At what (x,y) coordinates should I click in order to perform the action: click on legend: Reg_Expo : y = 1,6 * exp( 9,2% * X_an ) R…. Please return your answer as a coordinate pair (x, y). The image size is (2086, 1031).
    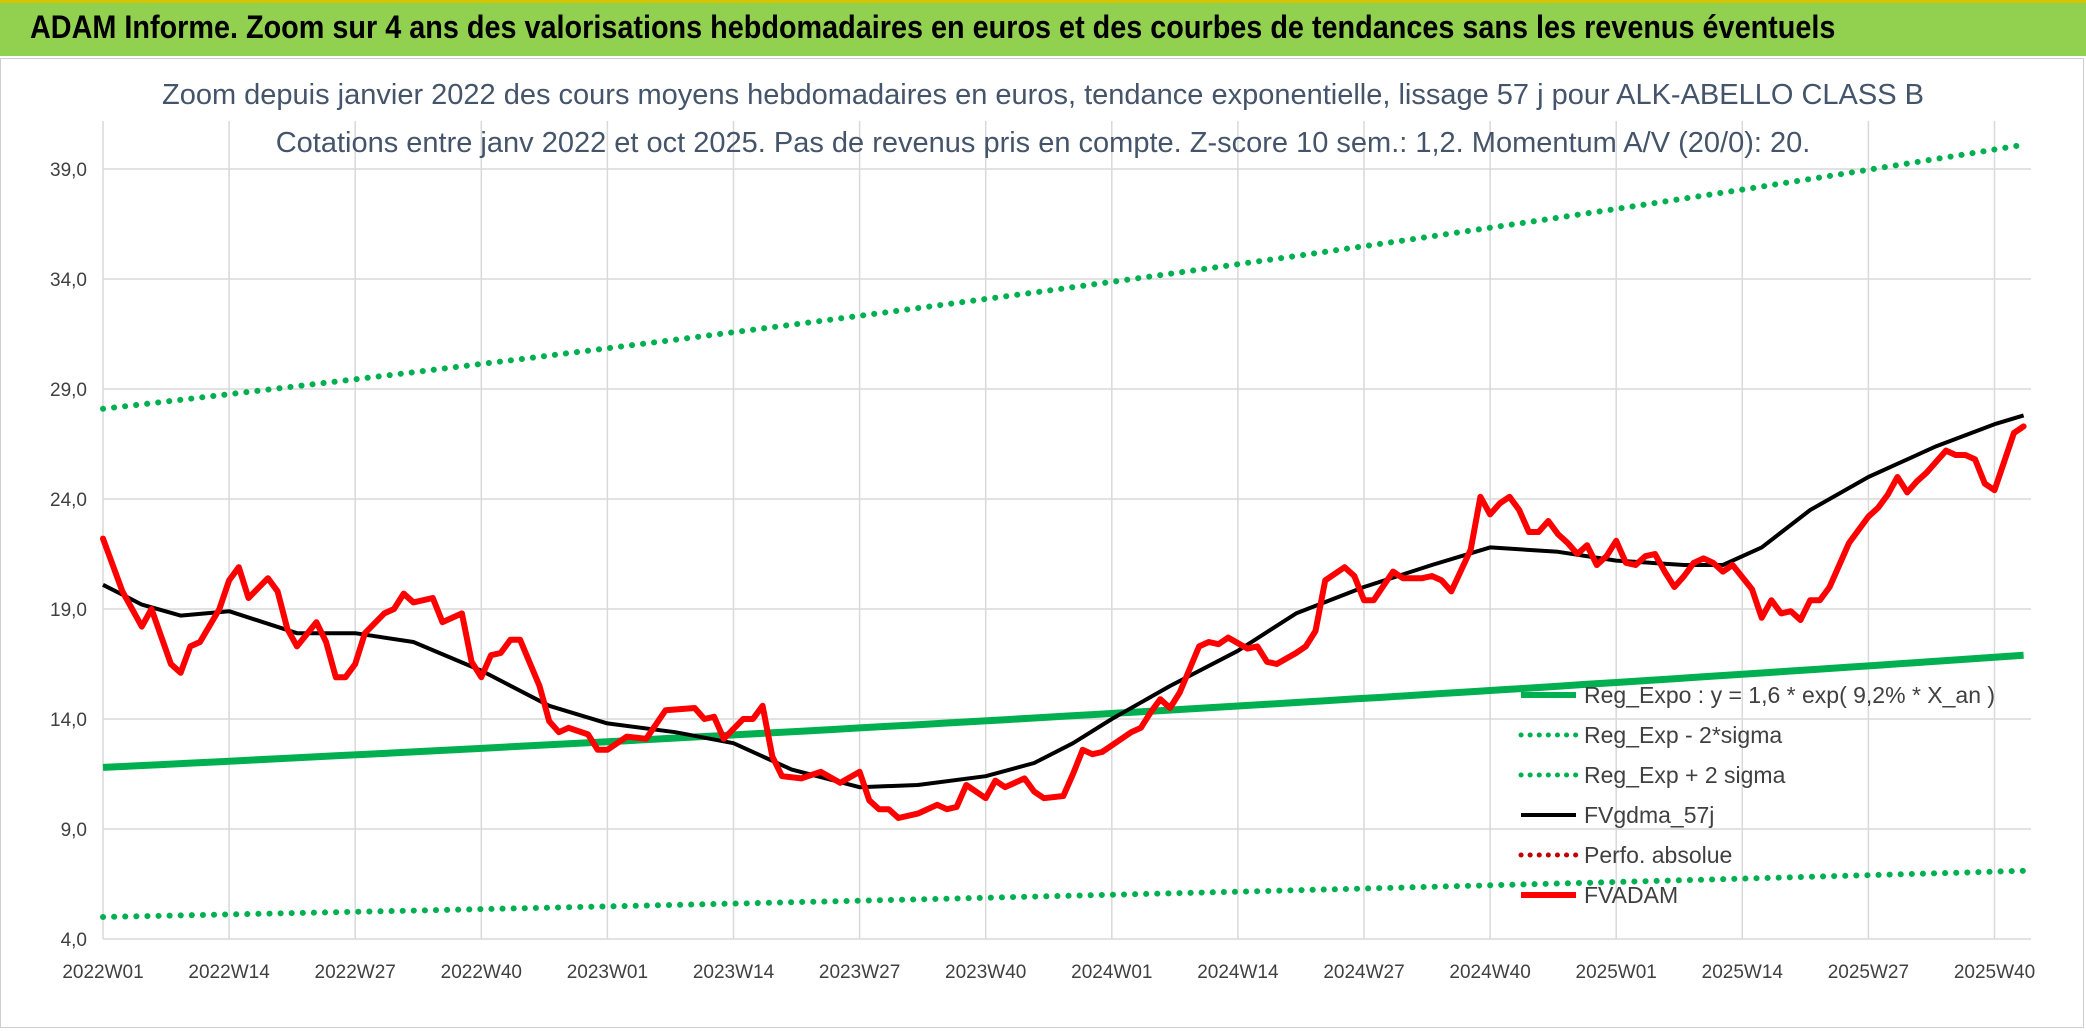
    Looking at the image, I should click on (1756, 795).